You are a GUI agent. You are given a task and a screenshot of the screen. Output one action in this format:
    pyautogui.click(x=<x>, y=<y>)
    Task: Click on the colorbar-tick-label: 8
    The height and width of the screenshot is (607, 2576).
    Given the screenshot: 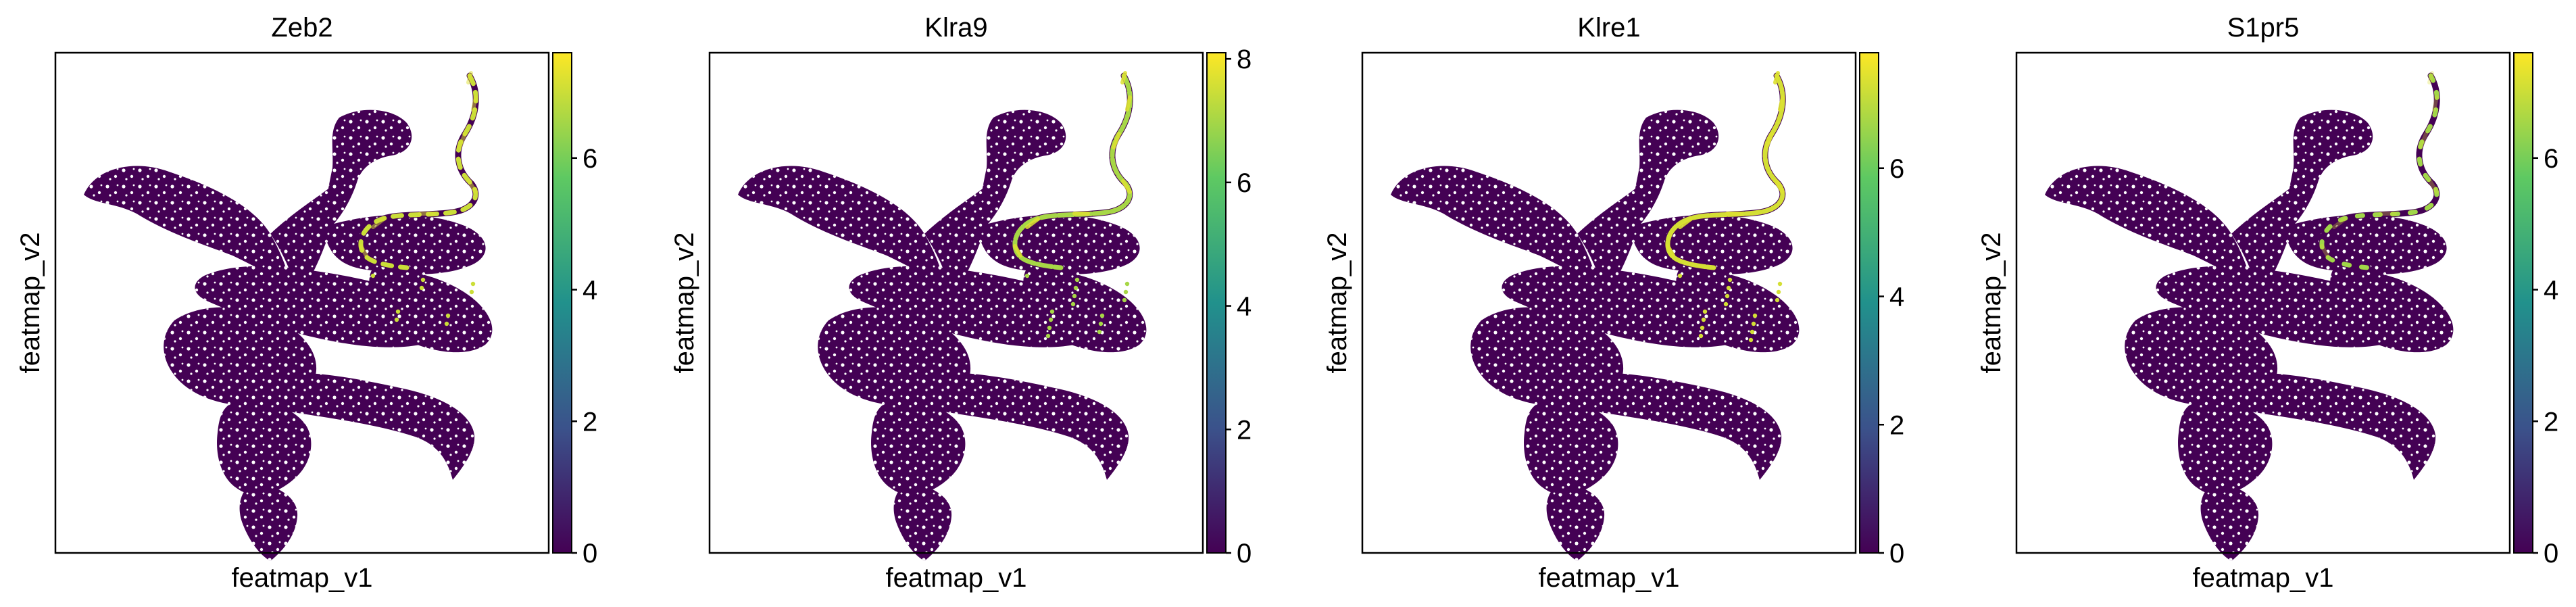 What is the action you would take?
    pyautogui.click(x=1245, y=59)
    